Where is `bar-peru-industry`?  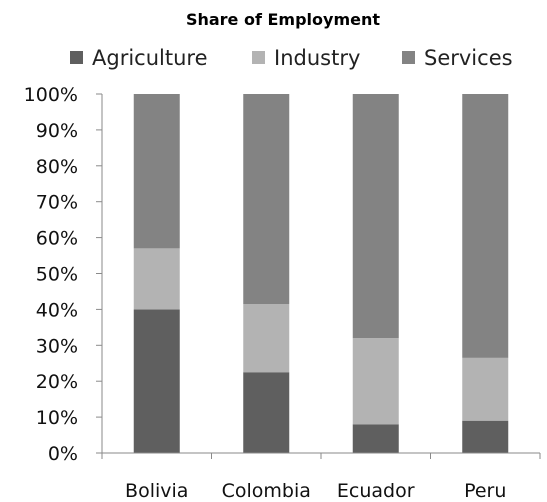
bar-peru-industry is located at coordinates (485, 389).